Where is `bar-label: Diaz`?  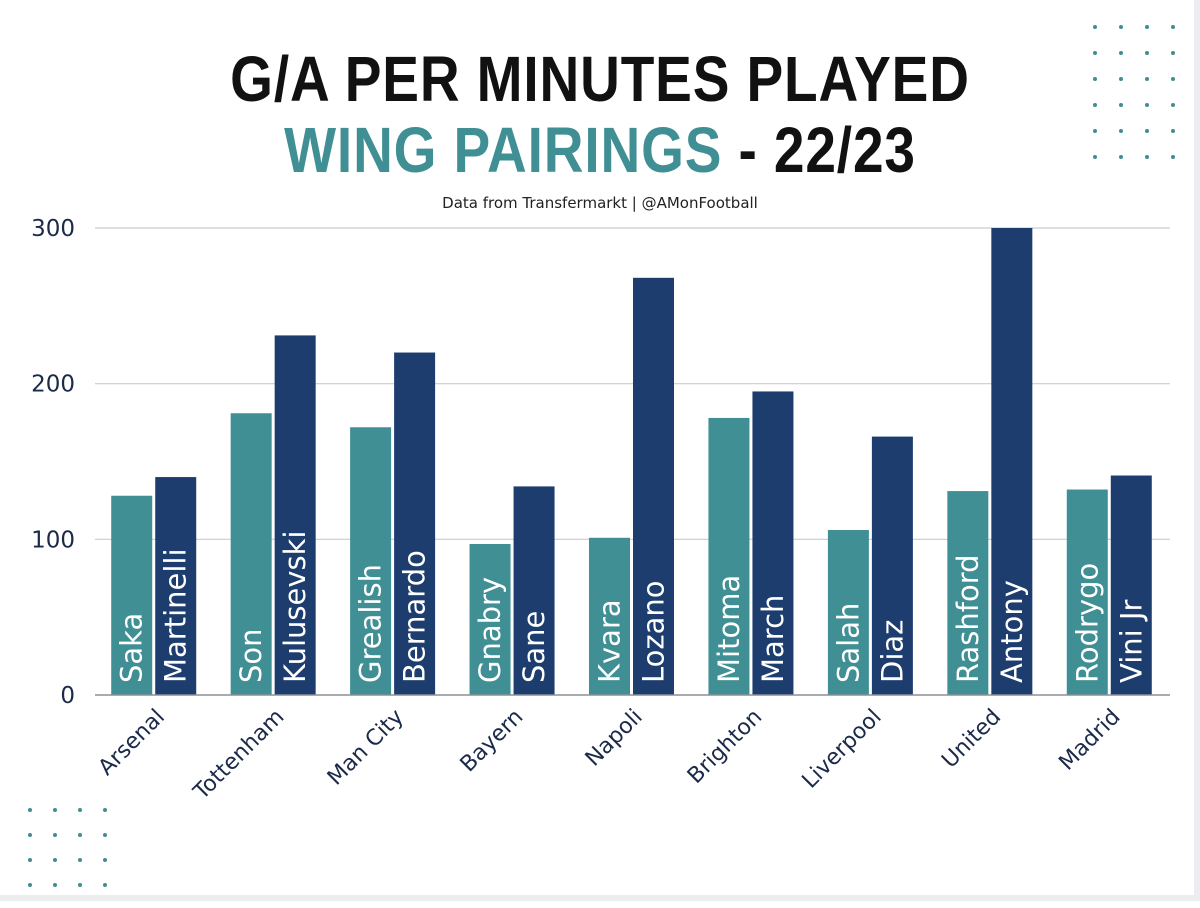
bar-label: Diaz is located at coordinates (892, 651).